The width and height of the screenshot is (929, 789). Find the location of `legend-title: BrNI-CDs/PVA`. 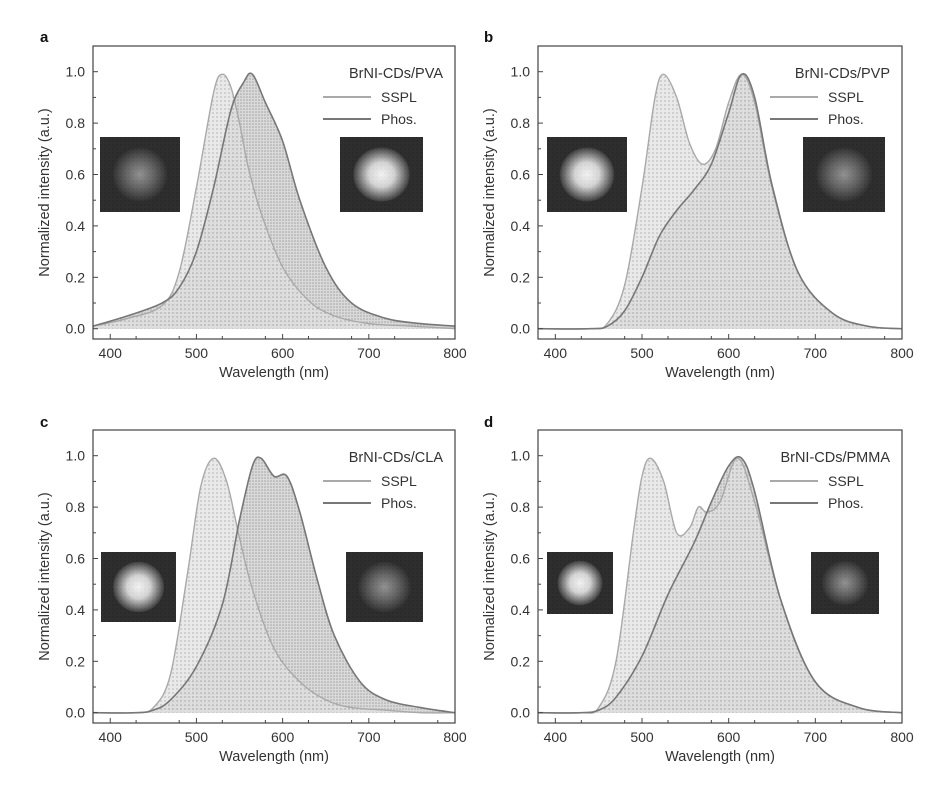

legend-title: BrNI-CDs/PVA is located at coordinates (396, 74).